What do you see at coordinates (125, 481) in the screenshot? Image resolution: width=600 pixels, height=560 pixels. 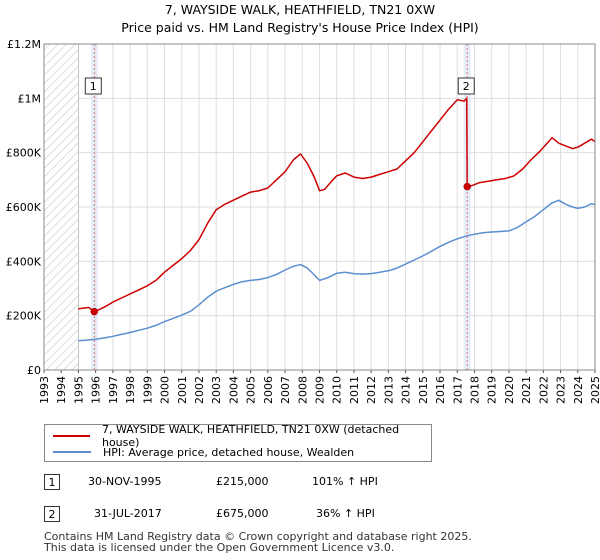 I see `sale-date: 30-NOV-1995` at bounding box center [125, 481].